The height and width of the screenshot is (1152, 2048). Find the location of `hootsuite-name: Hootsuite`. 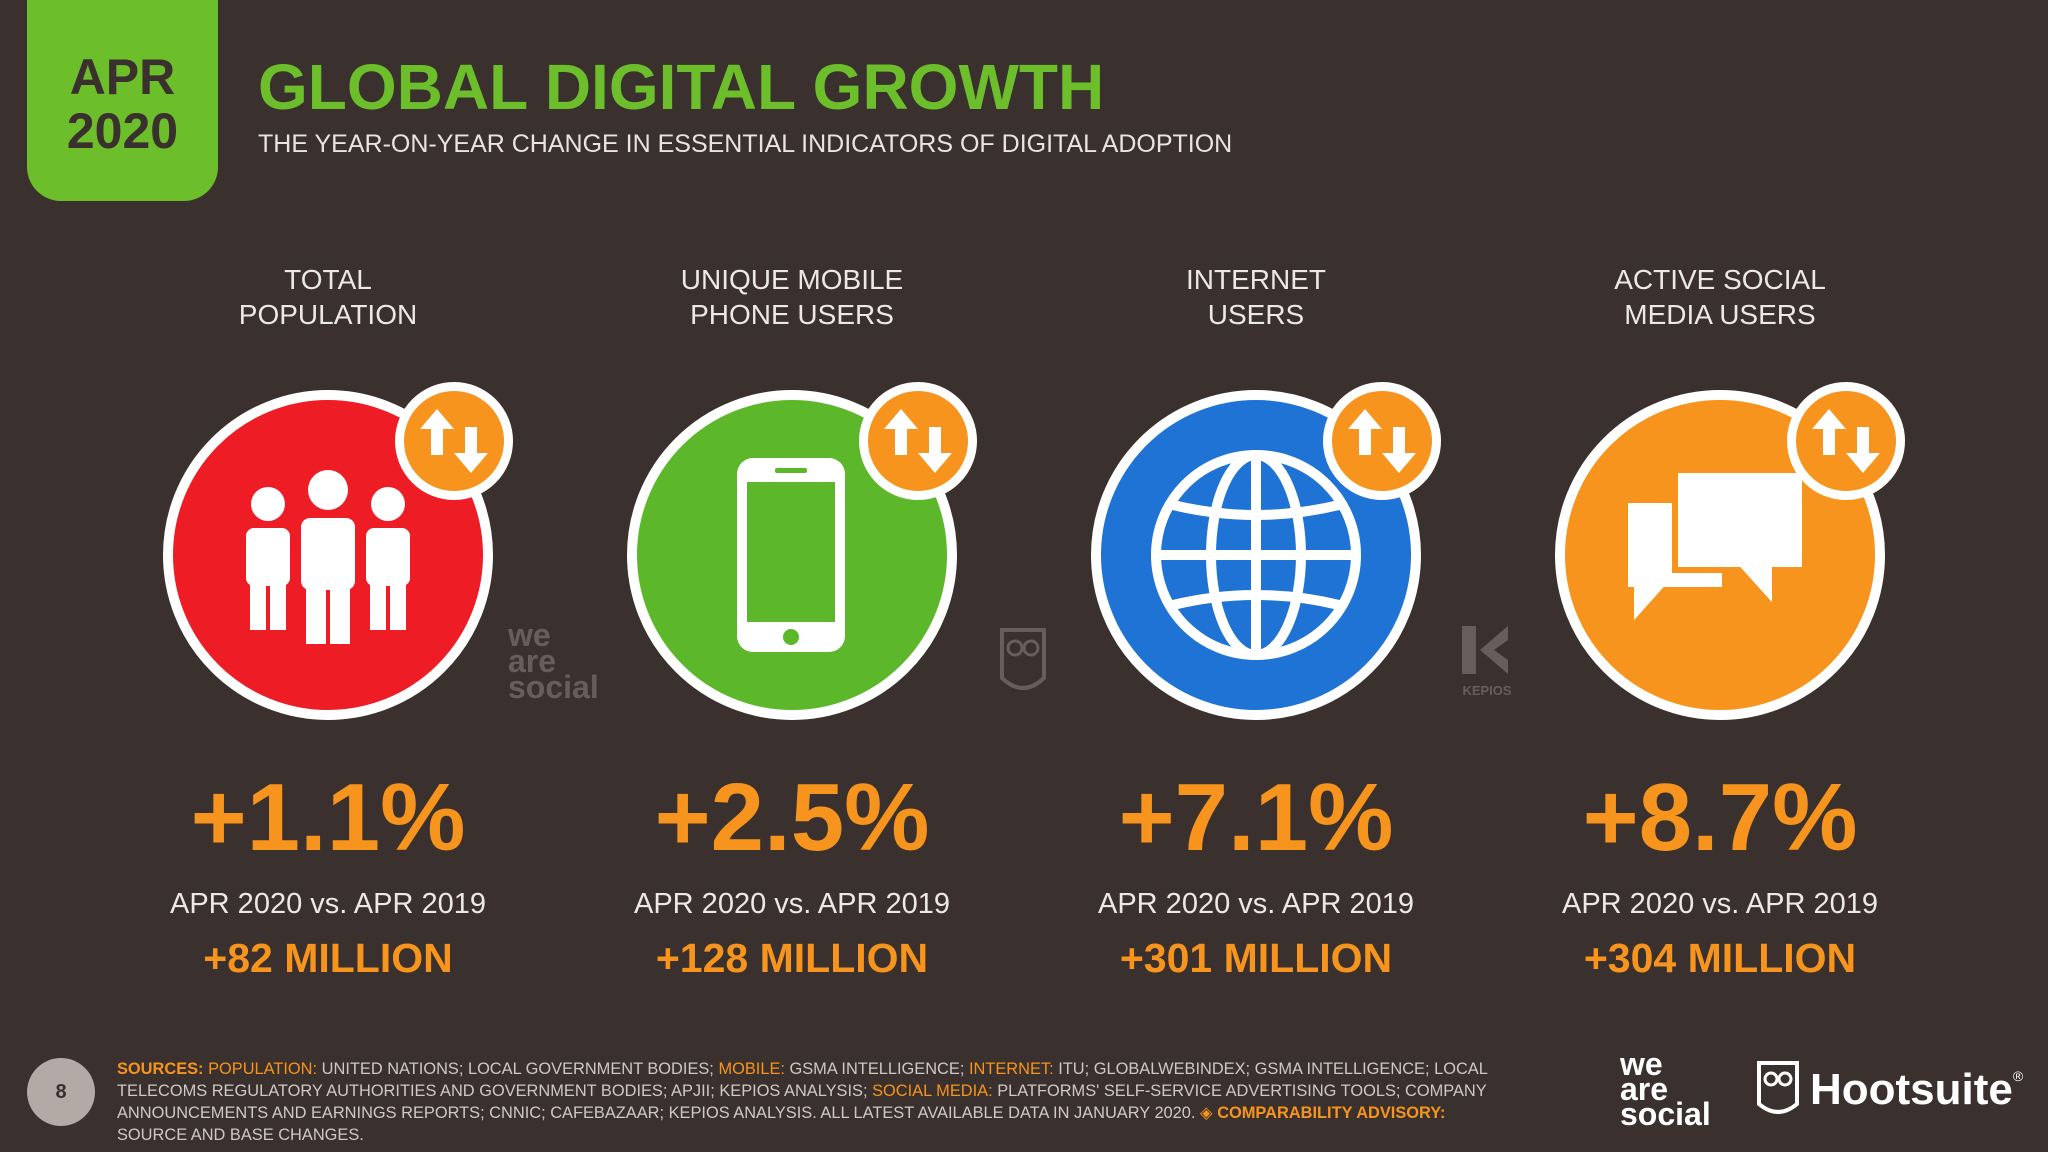

hootsuite-name: Hootsuite is located at coordinates (1911, 1089).